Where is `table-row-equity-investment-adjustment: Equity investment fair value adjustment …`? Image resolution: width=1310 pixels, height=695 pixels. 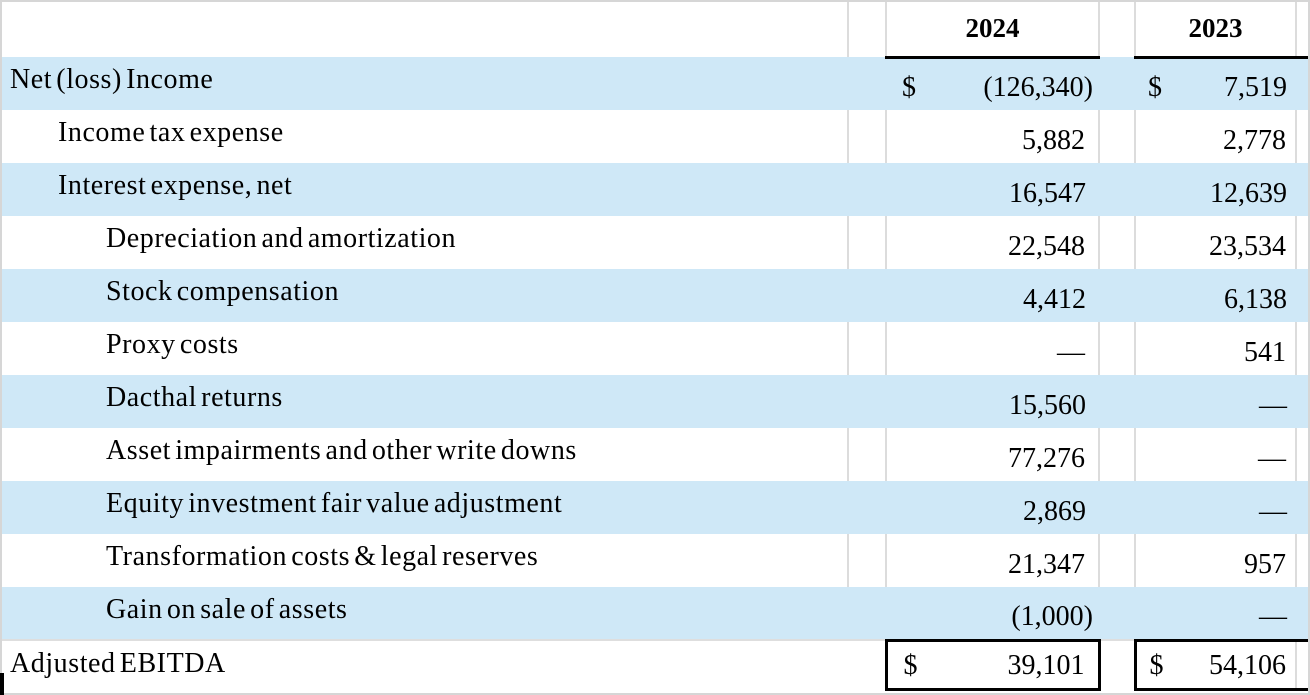
table-row-equity-investment-adjustment: Equity investment fair value adjustment … is located at coordinates (655, 507).